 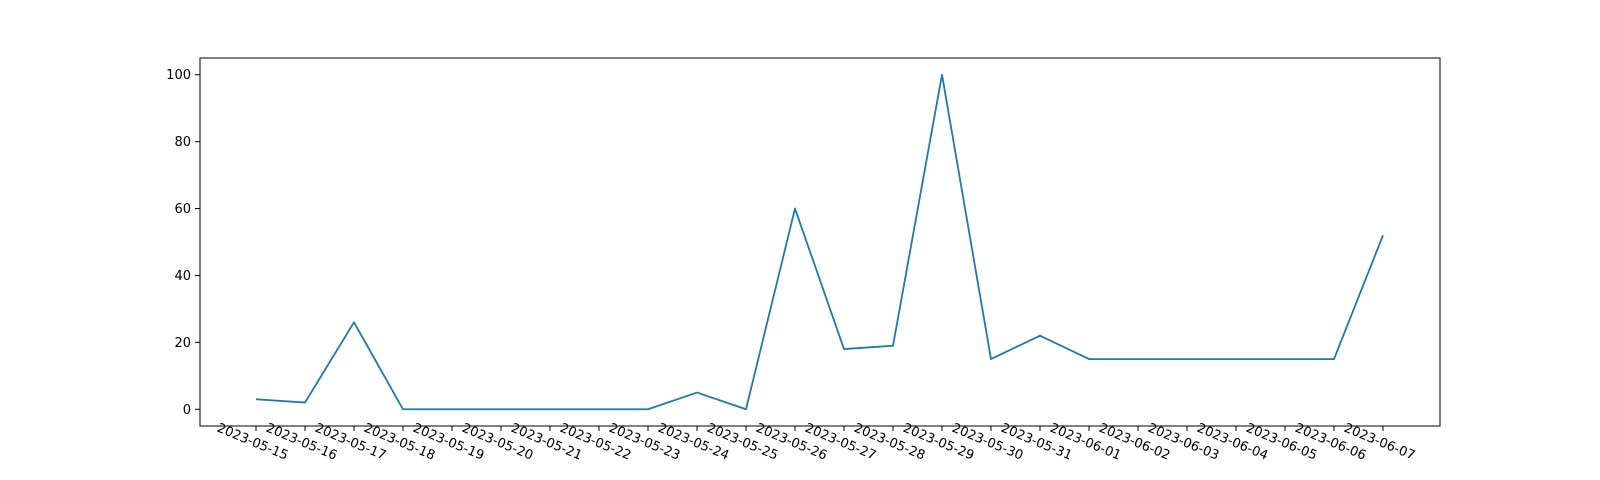 What do you see at coordinates (187, 410) in the screenshot?
I see `y-tick-label: 0` at bounding box center [187, 410].